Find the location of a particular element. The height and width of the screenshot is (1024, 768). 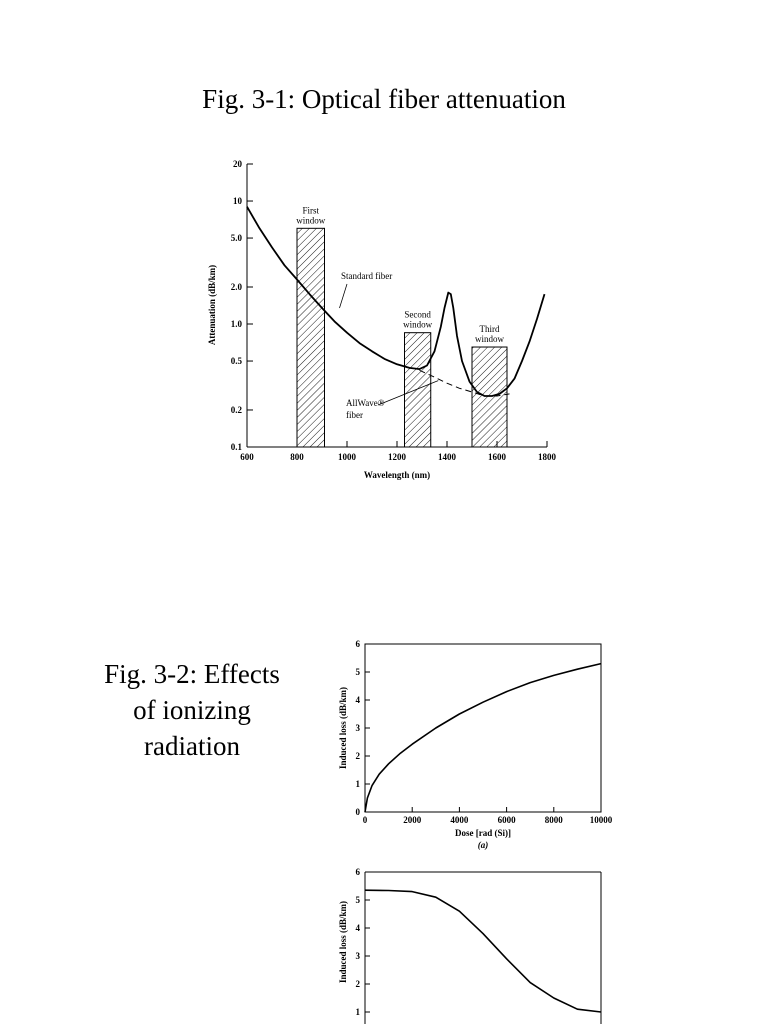

window-2-label-2: window is located at coordinates (418, 325).